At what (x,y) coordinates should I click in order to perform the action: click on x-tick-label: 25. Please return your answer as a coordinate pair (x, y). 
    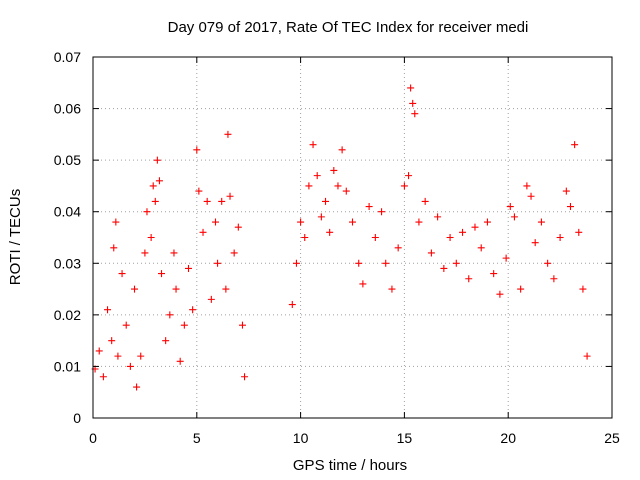
    Looking at the image, I should click on (612, 438).